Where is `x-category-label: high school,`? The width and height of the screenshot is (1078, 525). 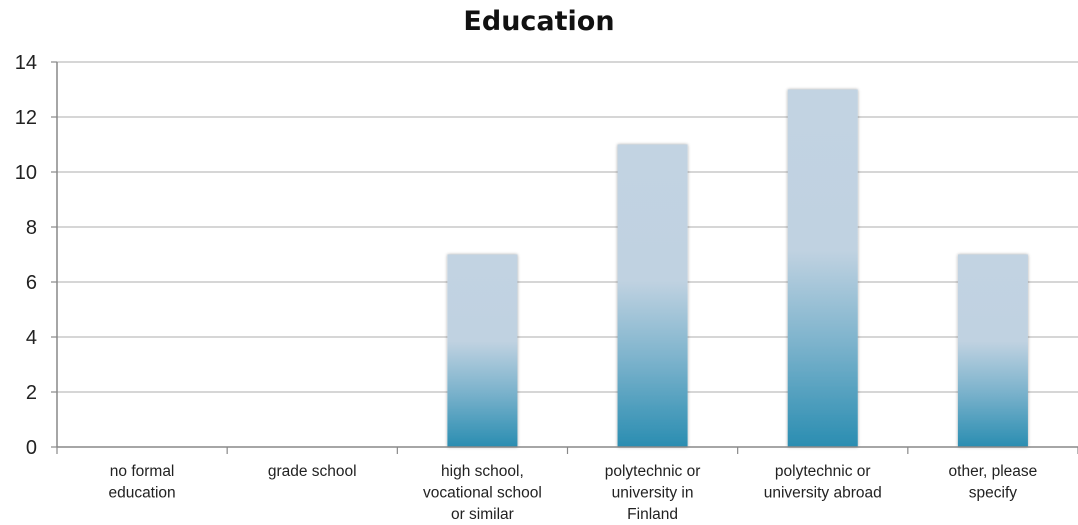
x-category-label: high school, is located at coordinates (482, 471).